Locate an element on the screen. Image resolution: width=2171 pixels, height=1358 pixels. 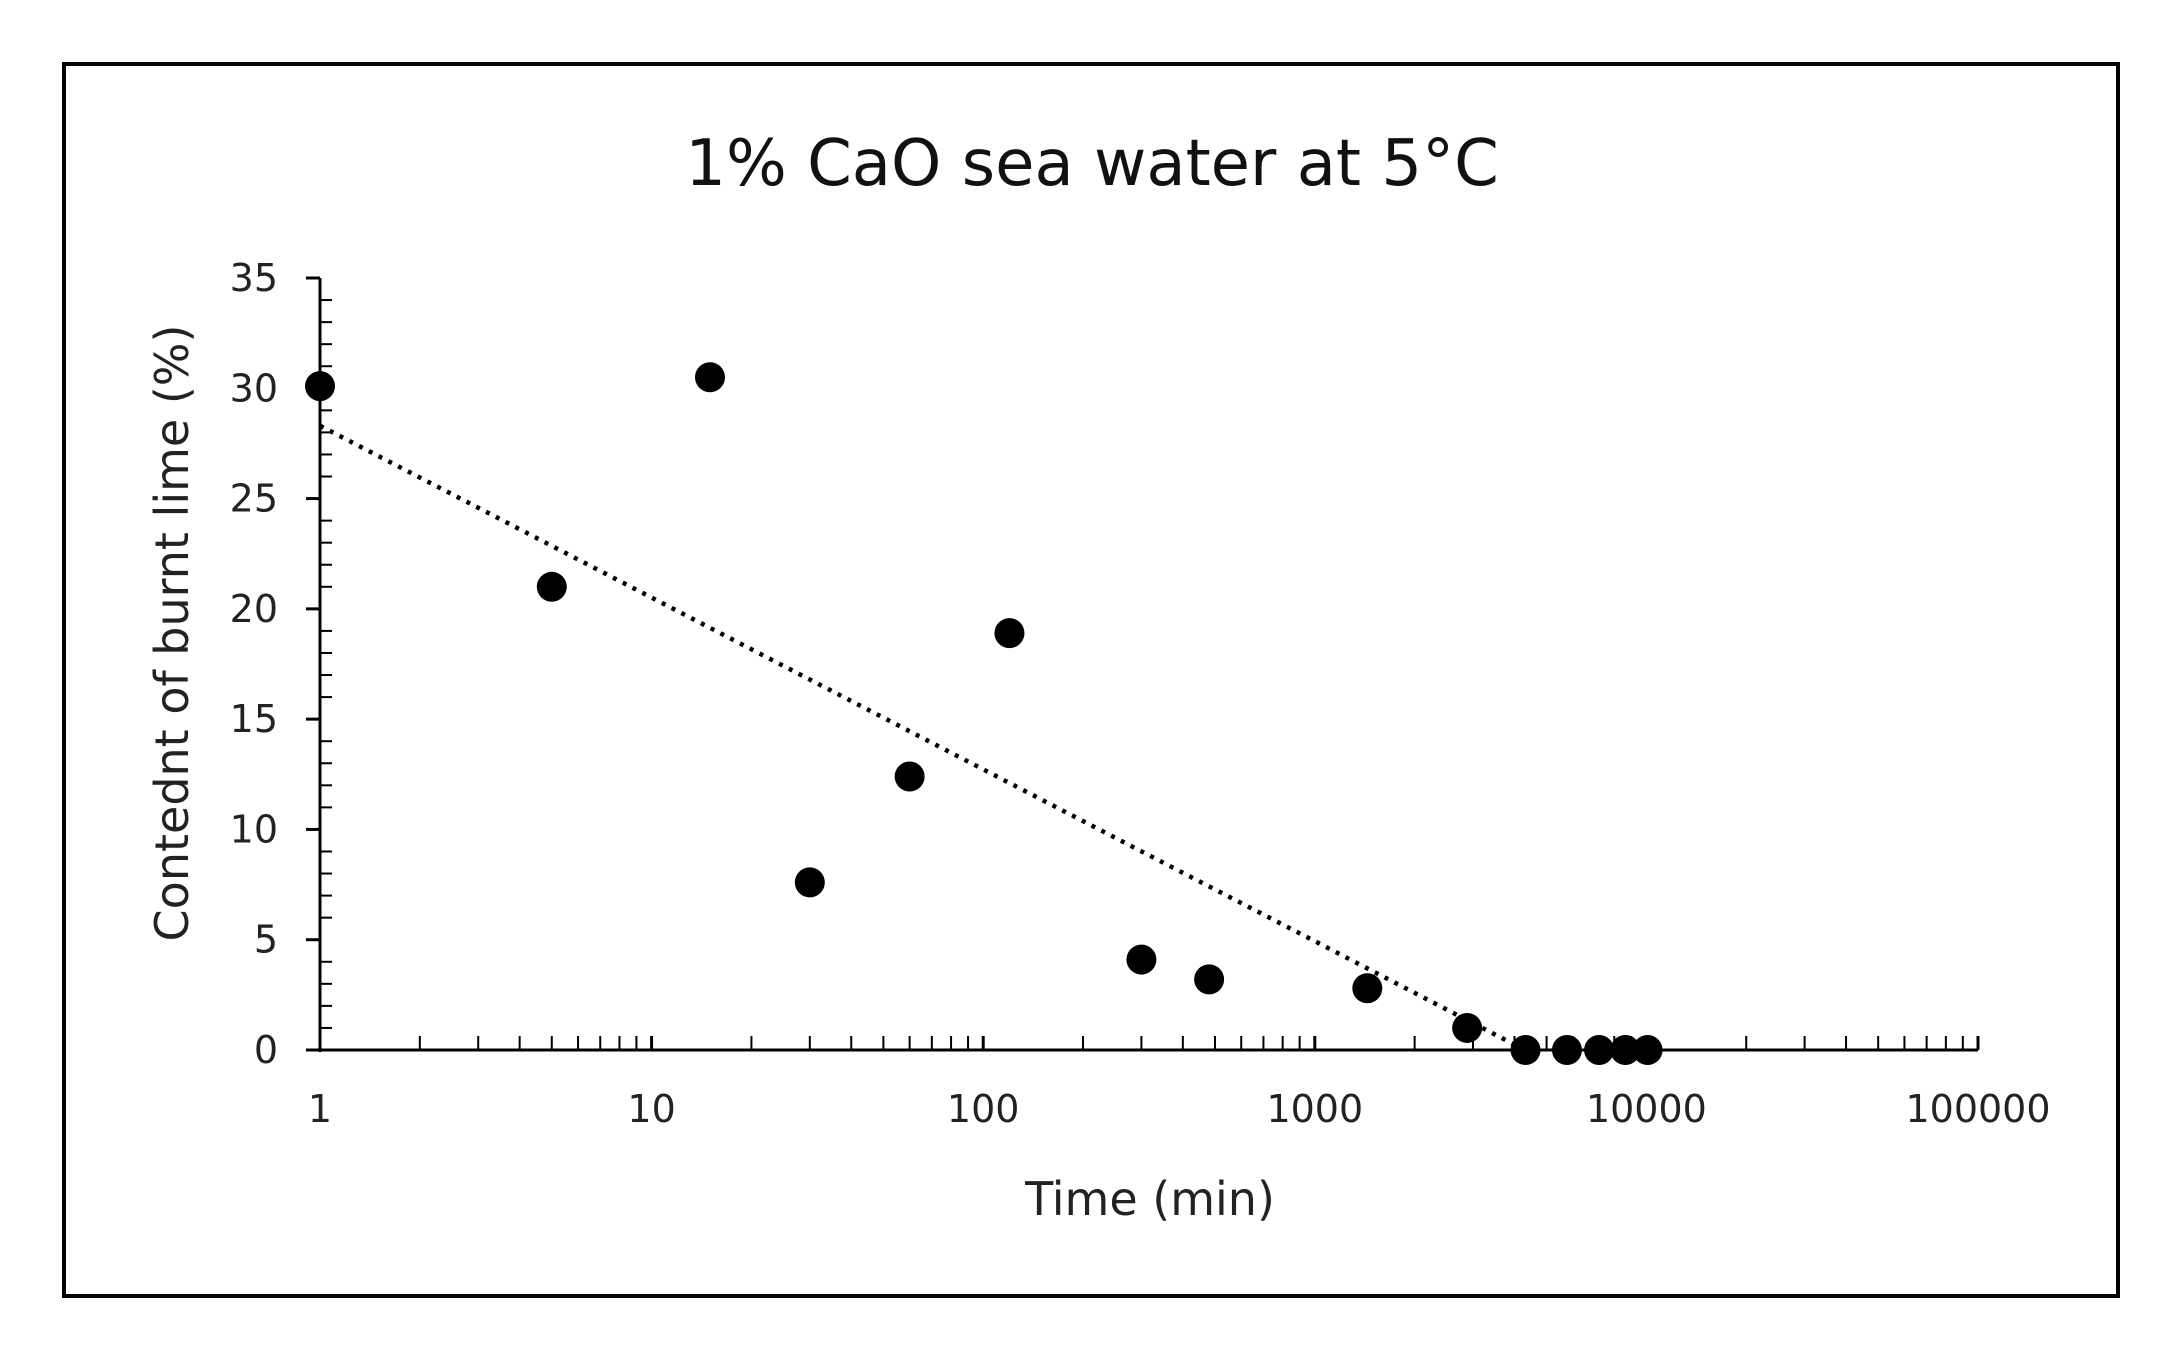
y-tick-label: 35 is located at coordinates (254, 278).